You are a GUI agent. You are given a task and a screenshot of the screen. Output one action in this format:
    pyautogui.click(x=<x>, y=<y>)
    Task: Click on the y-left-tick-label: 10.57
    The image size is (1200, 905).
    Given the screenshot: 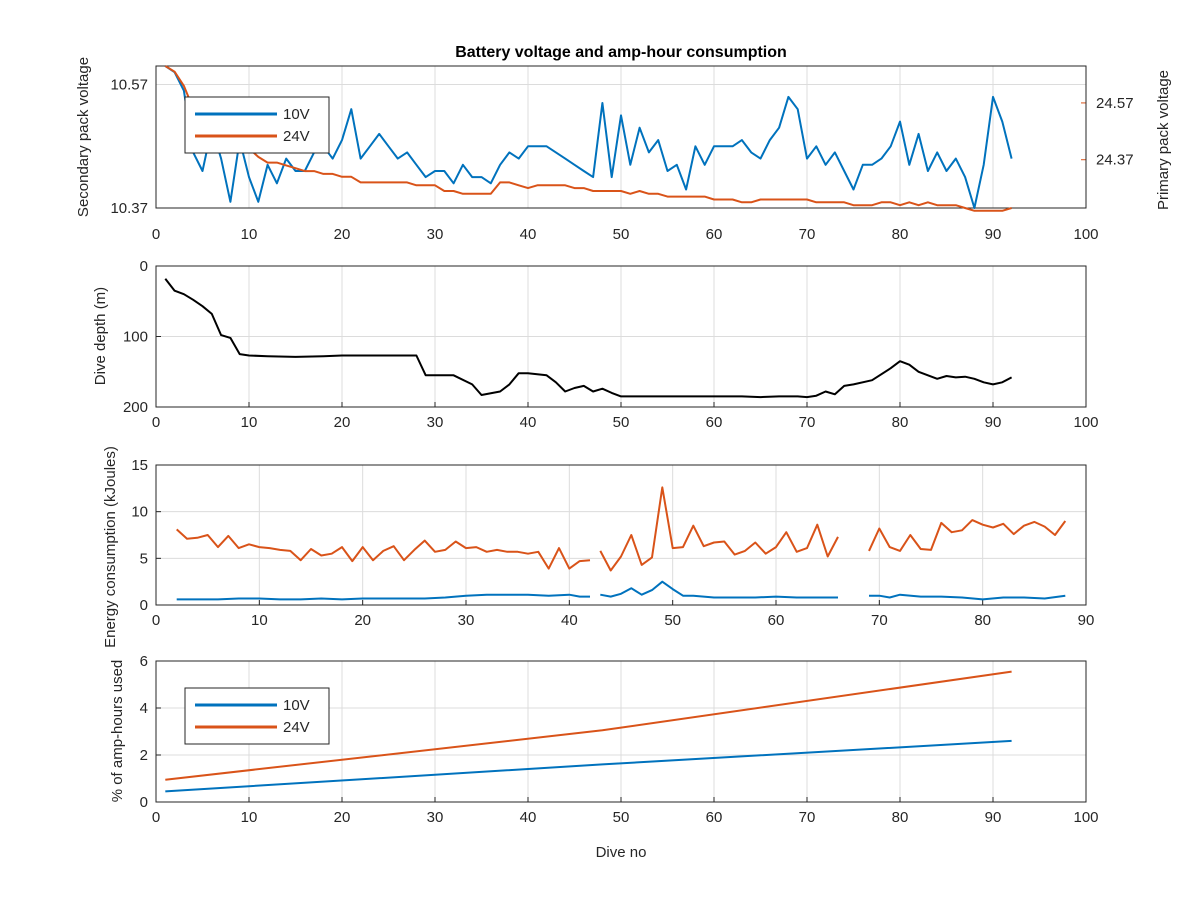 What is the action you would take?
    pyautogui.click(x=129, y=85)
    